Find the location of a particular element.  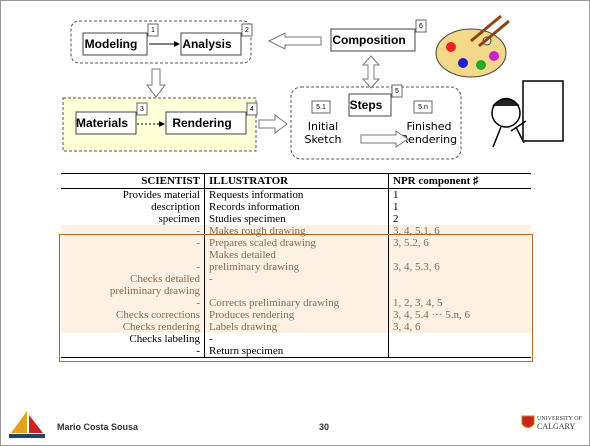

step-number: 5.n is located at coordinates (423, 107).